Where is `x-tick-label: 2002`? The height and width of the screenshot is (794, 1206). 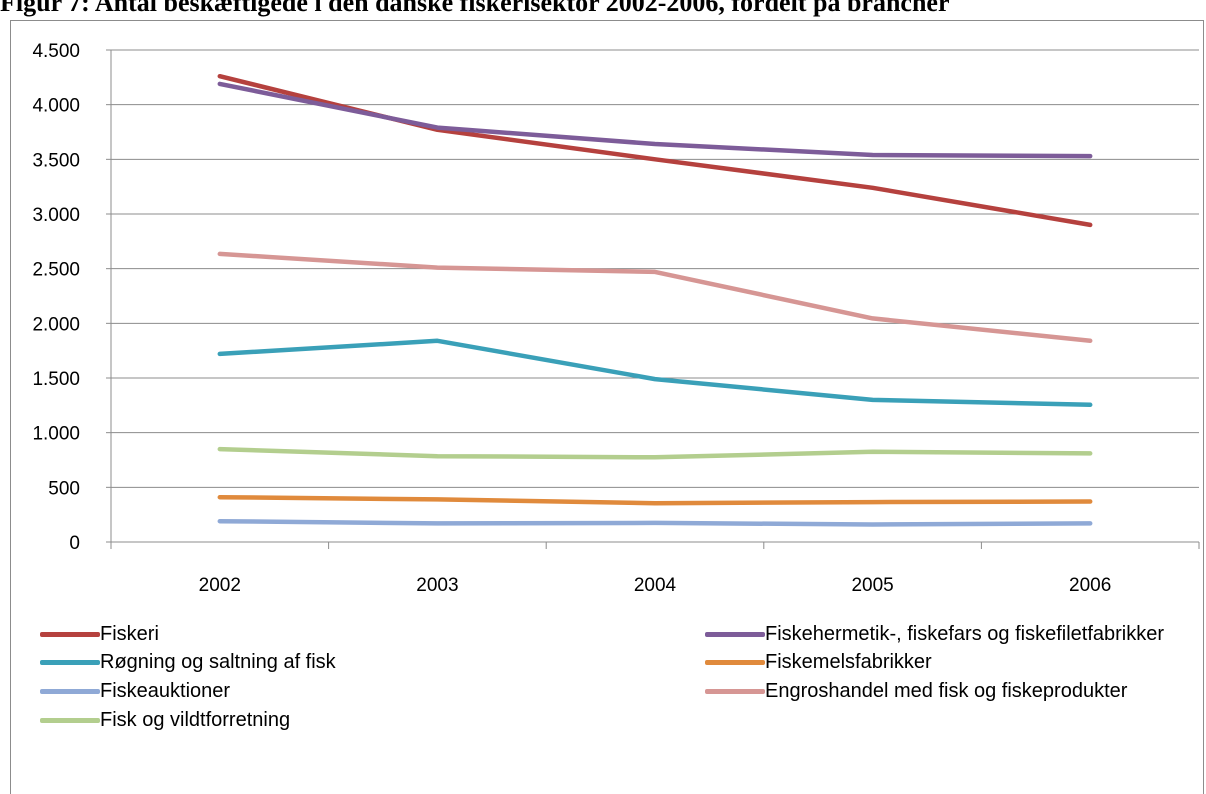 x-tick-label: 2002 is located at coordinates (220, 585).